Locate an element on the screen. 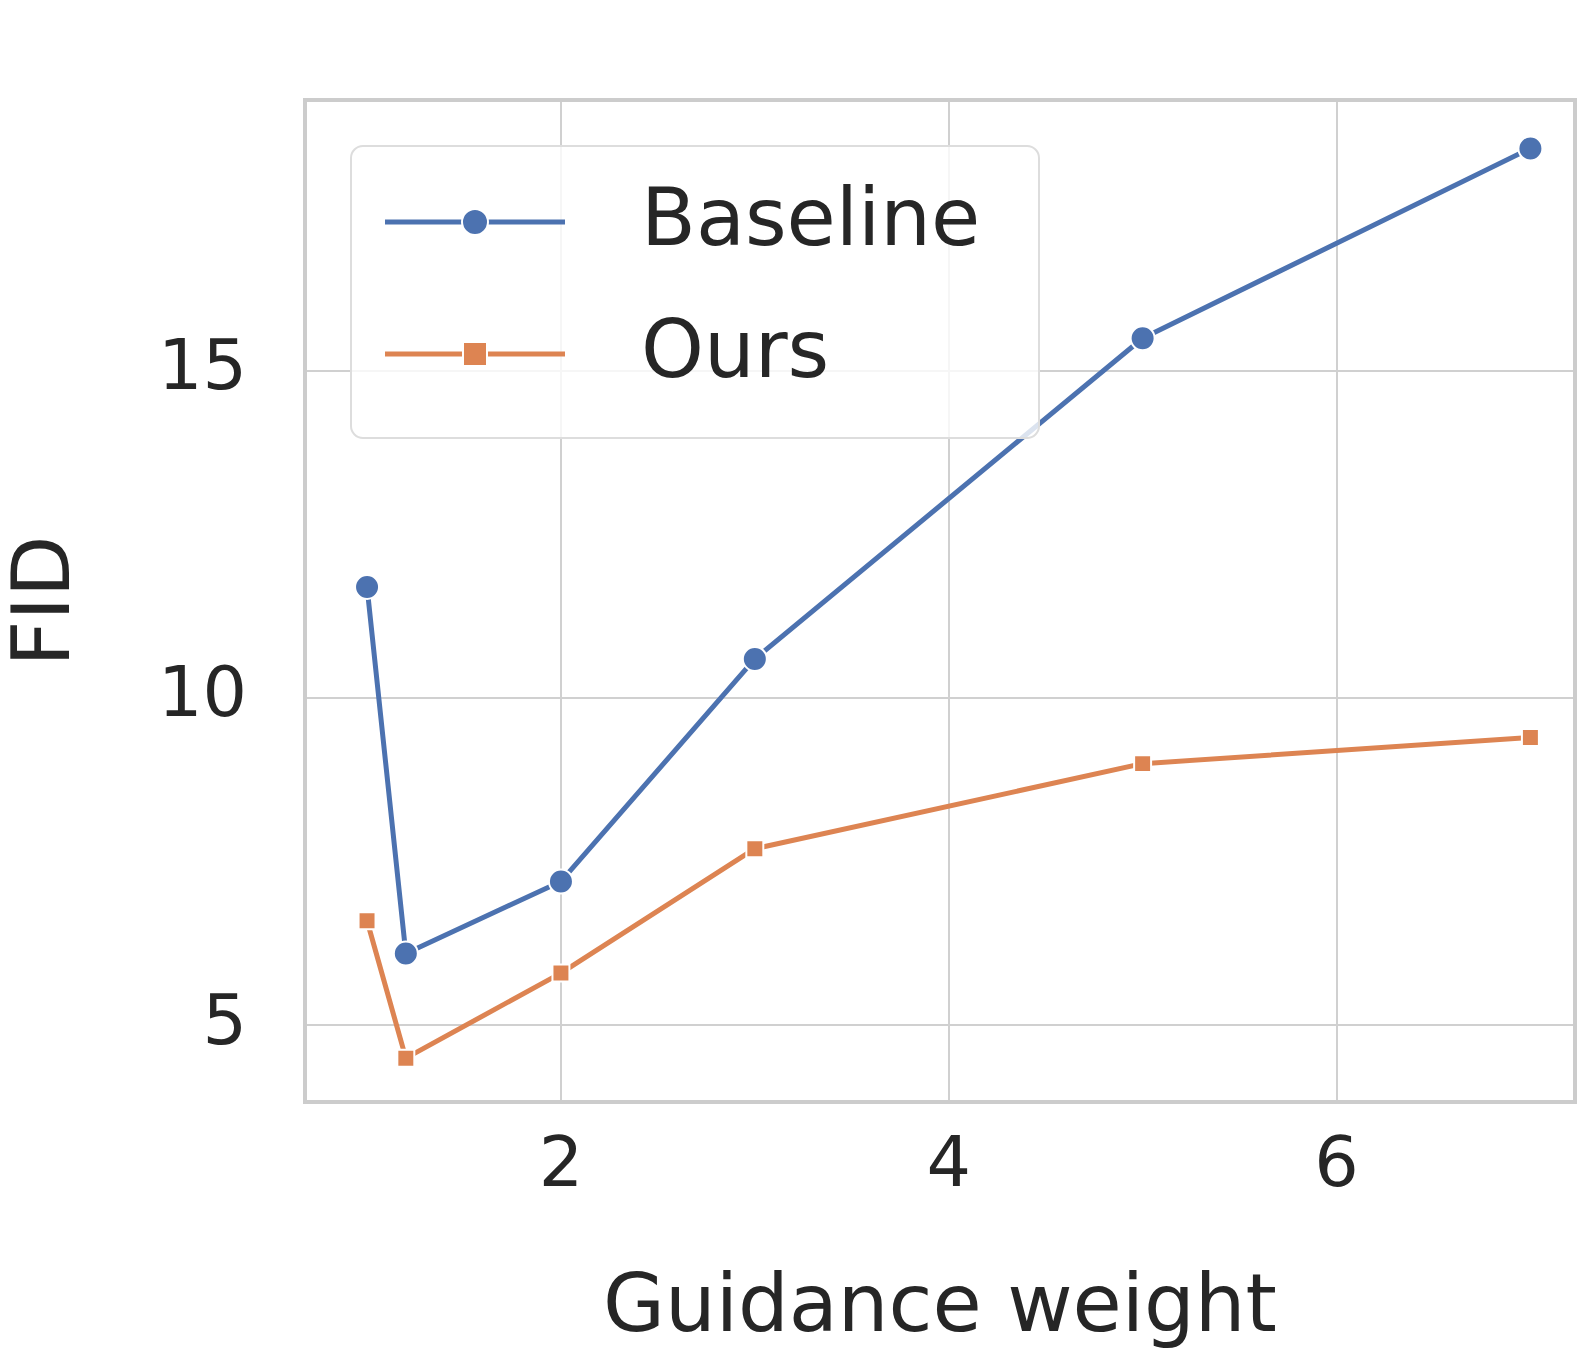 This screenshot has height=1358, width=1589. legend-label: Baseline is located at coordinates (811, 217).